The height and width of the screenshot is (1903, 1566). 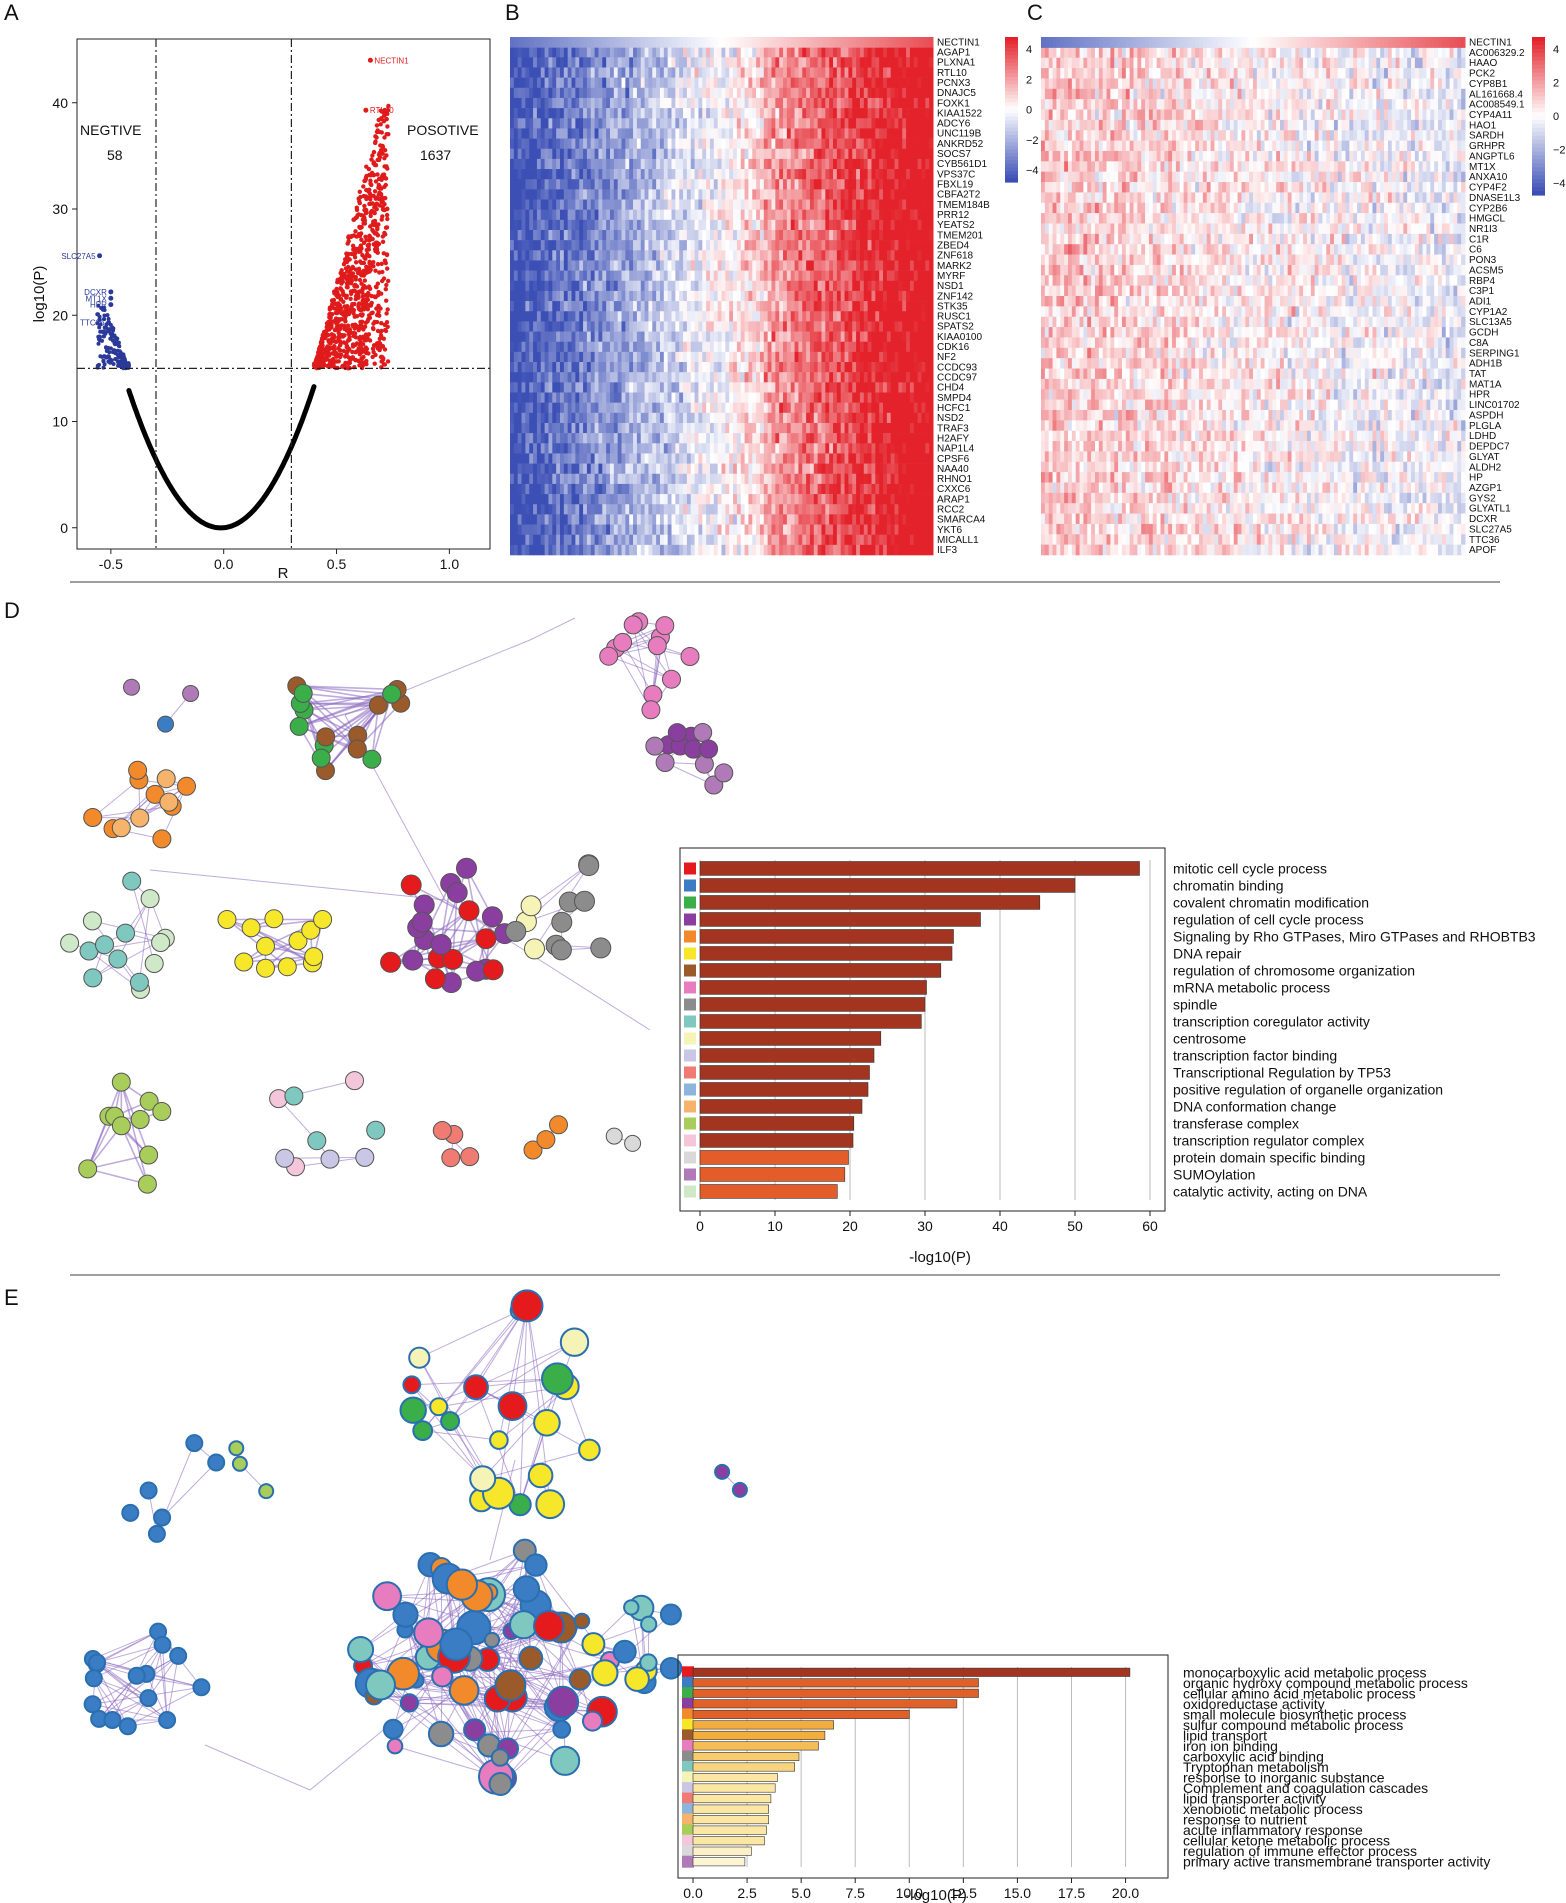 What do you see at coordinates (337, 564) in the screenshot?
I see `x-tick-label: 0.5` at bounding box center [337, 564].